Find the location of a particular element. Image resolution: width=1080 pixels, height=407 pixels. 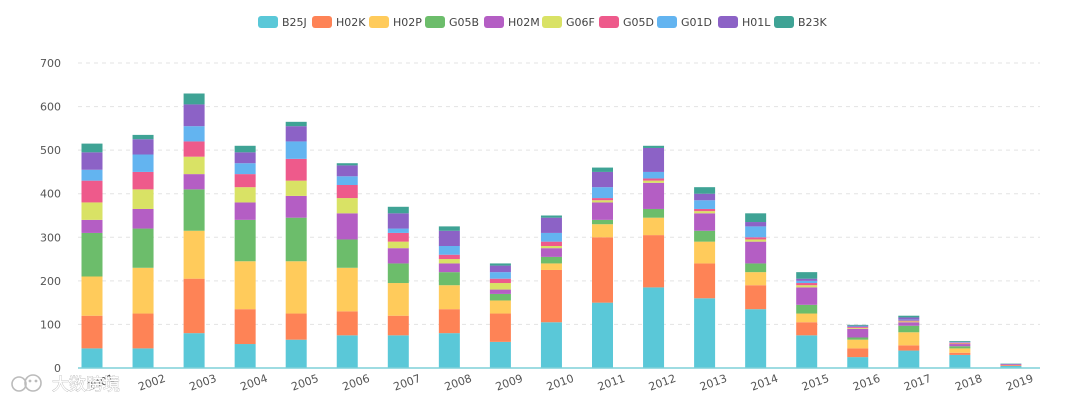

bar-segment-G05D-2002 is located at coordinates (143, 180).